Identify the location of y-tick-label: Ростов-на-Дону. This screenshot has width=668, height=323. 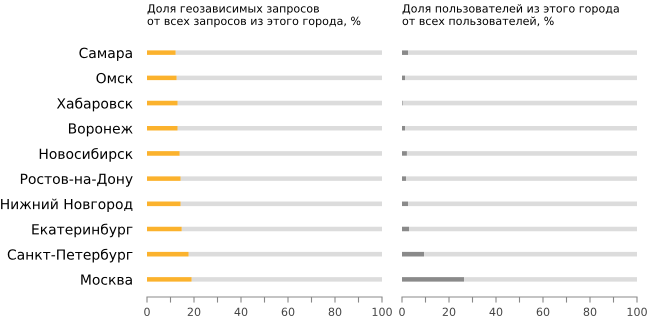
(76, 180).